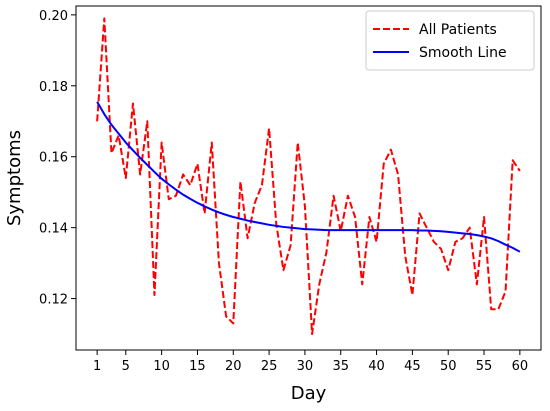 This screenshot has height=411, width=550. Describe the element at coordinates (197, 366) in the screenshot. I see `x-tick-label: 15` at that location.